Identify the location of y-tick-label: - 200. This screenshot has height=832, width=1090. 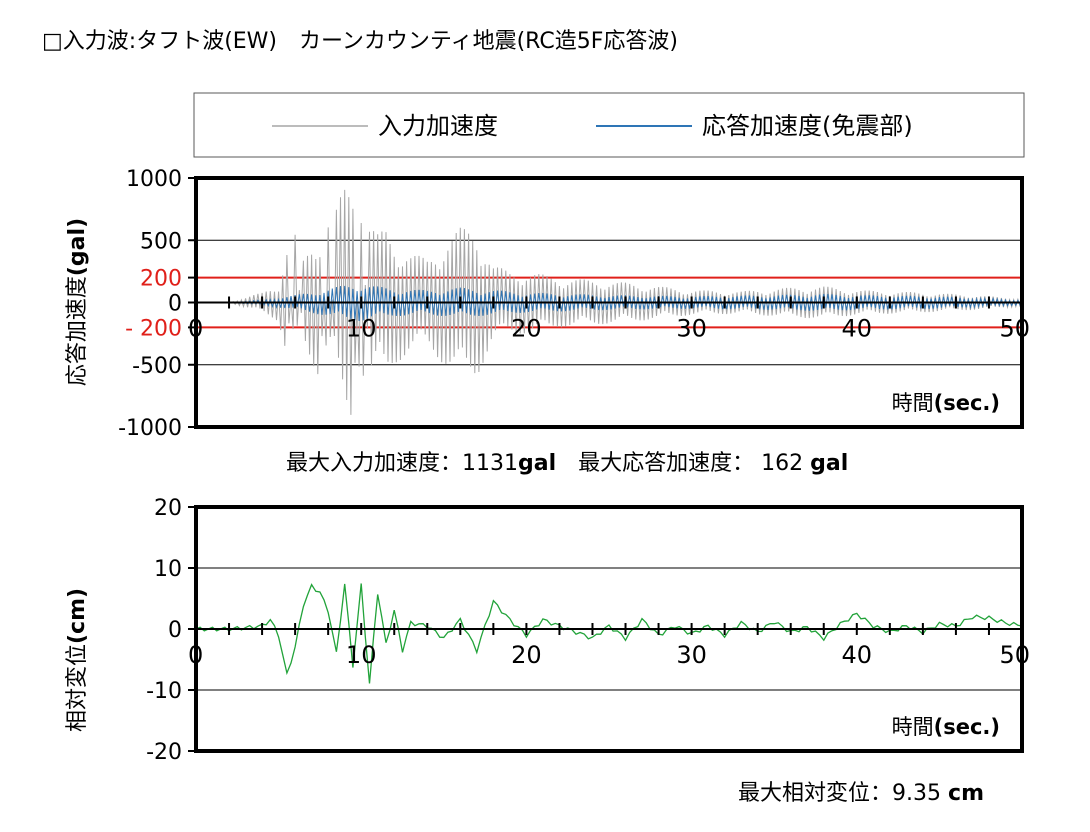
(153, 328).